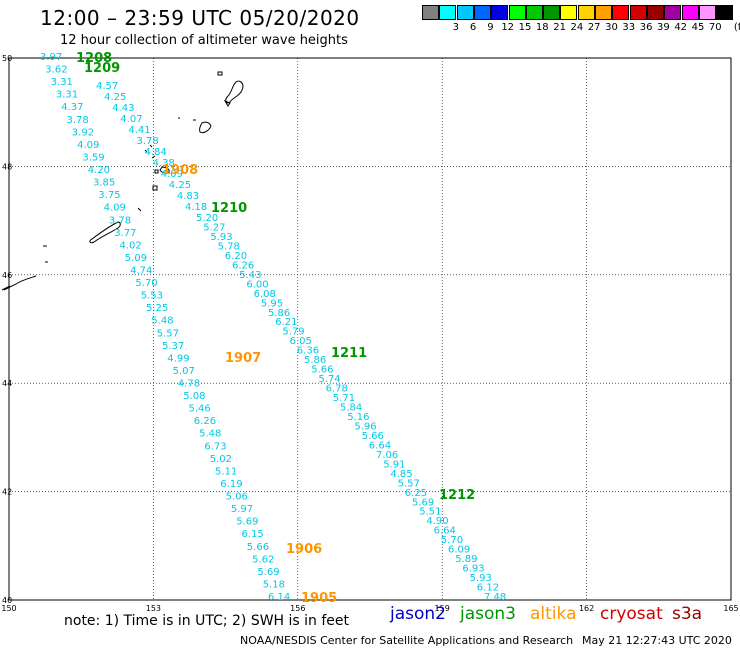 This screenshot has height=650, width=740. What do you see at coordinates (215, 446) in the screenshot?
I see `swh-value: 6.73` at bounding box center [215, 446].